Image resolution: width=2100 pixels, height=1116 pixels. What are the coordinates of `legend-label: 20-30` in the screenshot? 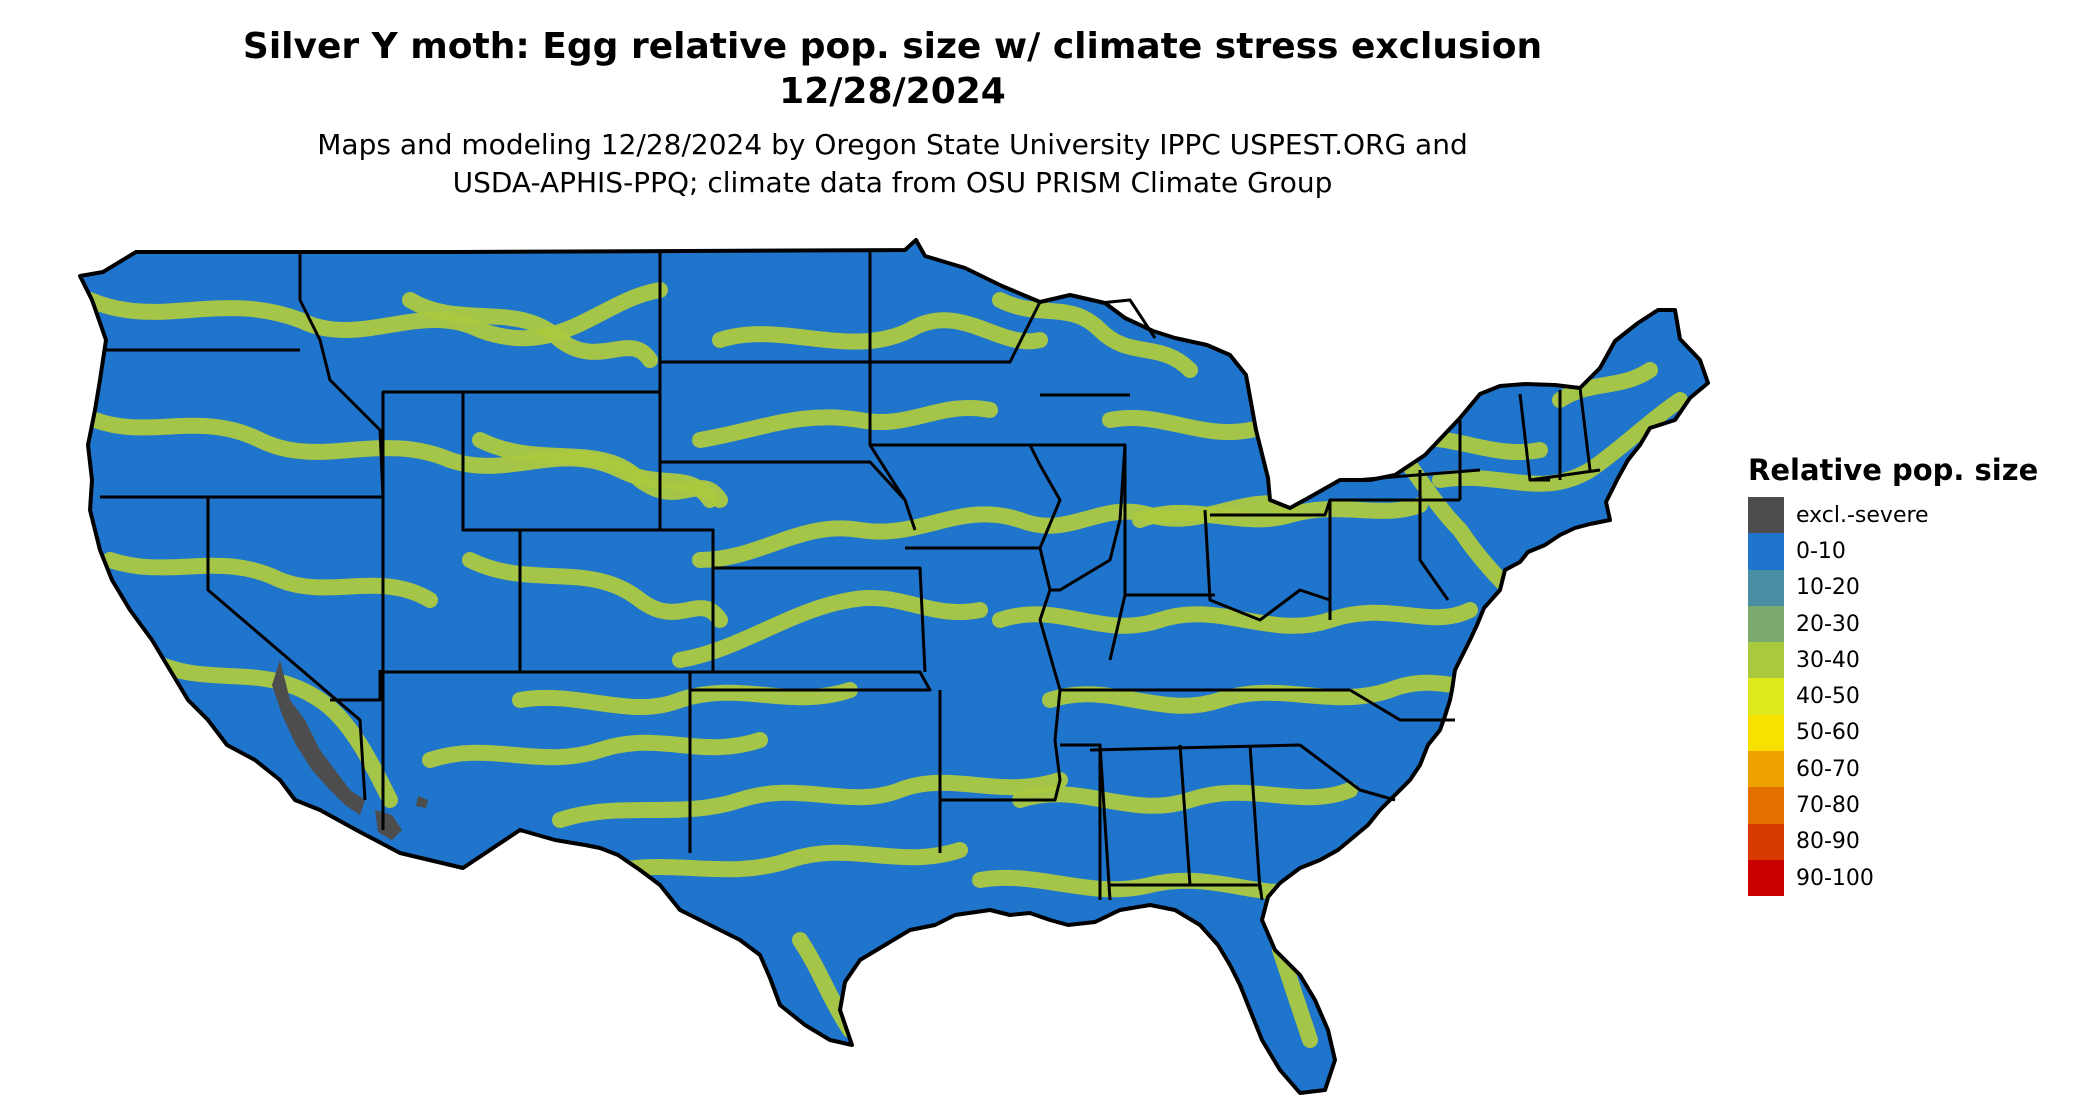 It's located at (1828, 624).